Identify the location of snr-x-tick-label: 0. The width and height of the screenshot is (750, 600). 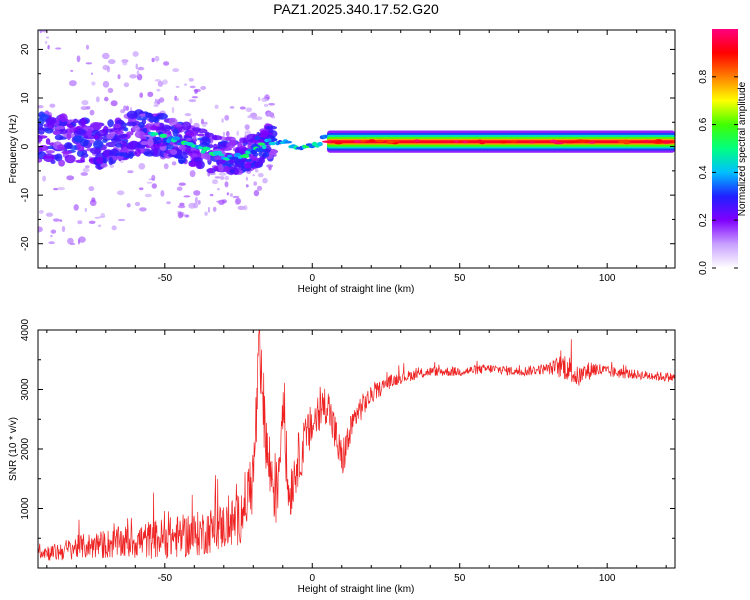
(312, 578).